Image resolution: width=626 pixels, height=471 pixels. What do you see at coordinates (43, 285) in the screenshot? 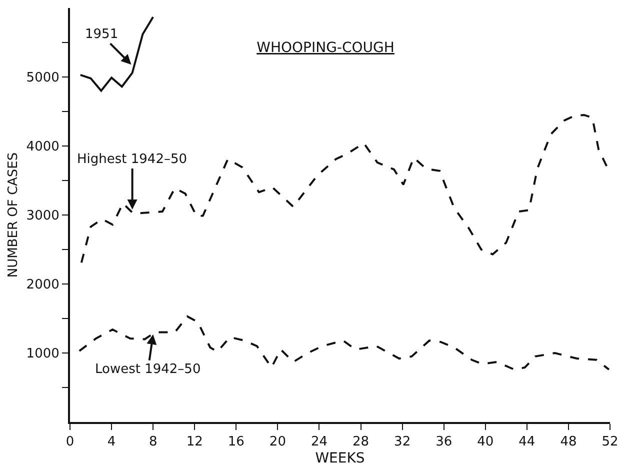
I see `y-tick-label: 2000` at bounding box center [43, 285].